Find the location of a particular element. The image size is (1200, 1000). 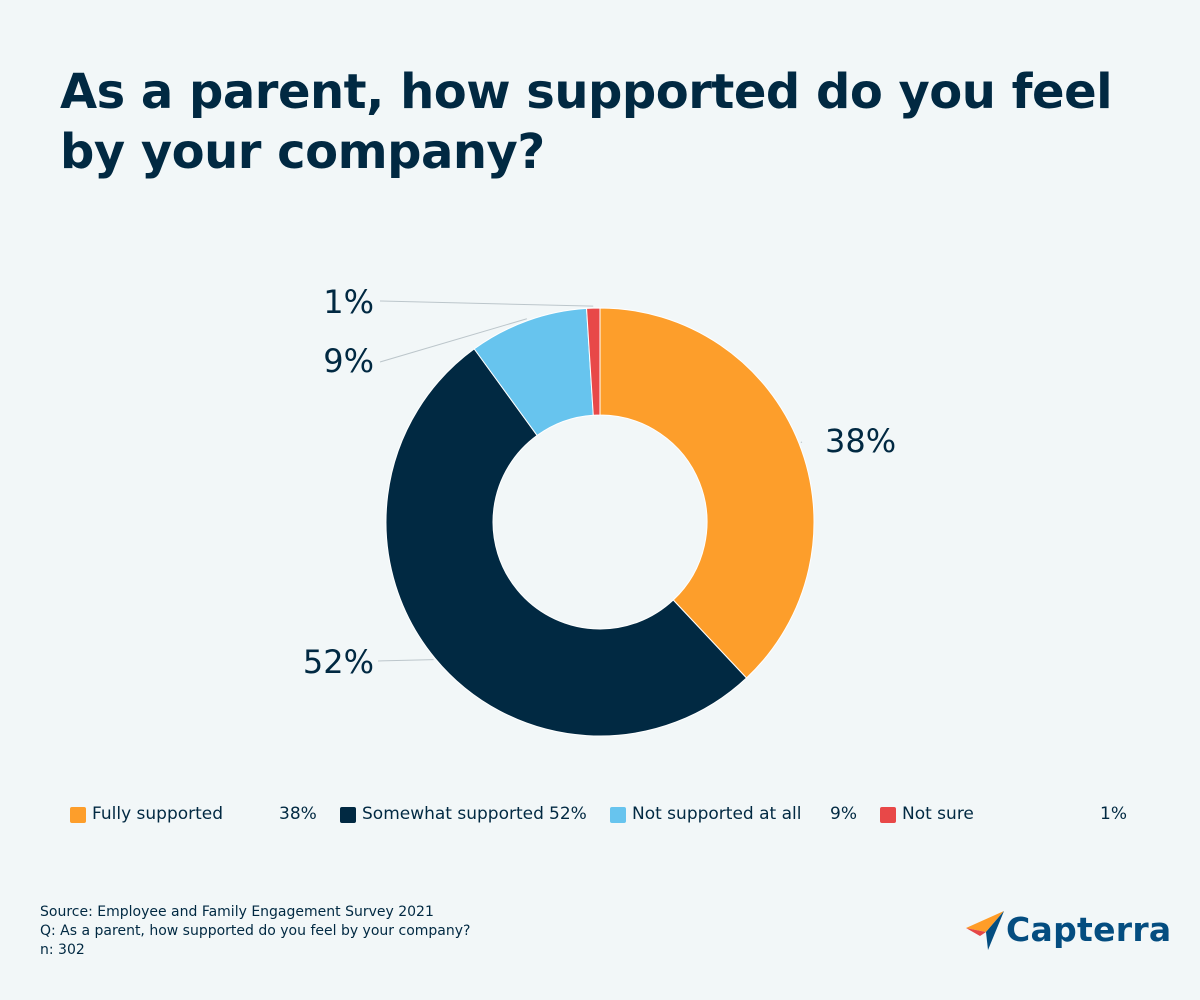

leader-line-somewhat-supported is located at coordinates (405, 660).